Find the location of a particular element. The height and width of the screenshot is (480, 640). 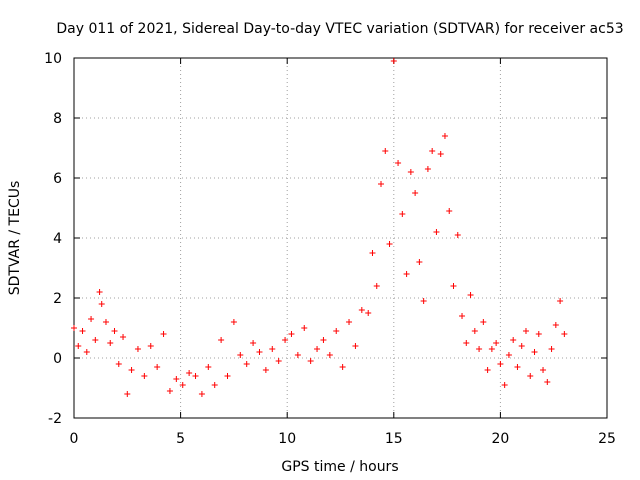

y-tick-label: 2 is located at coordinates (57, 299).